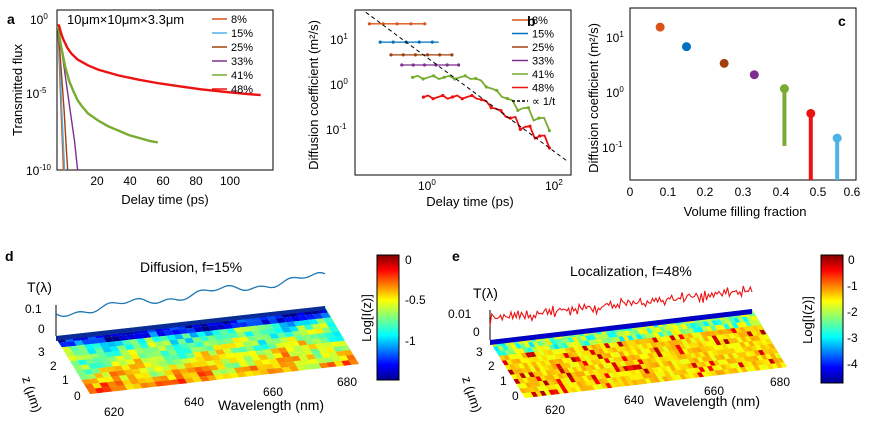 The image size is (872, 436). I want to click on panel-e-colorbar, so click(832, 319).